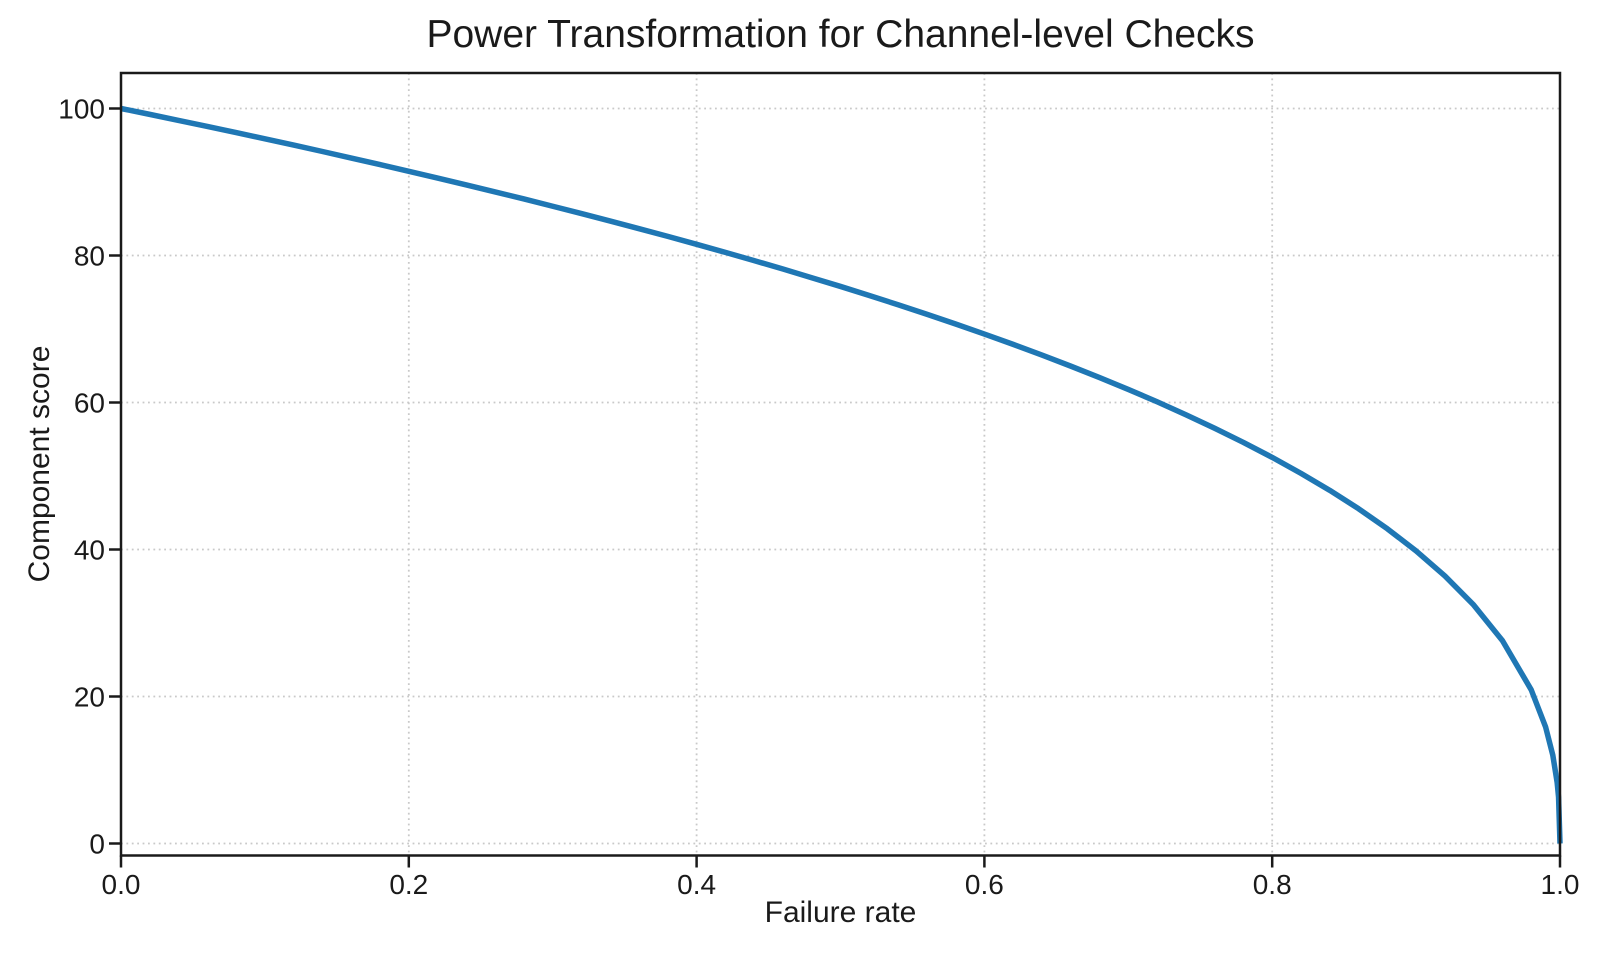  I want to click on y-tick-label: 100, so click(81, 109).